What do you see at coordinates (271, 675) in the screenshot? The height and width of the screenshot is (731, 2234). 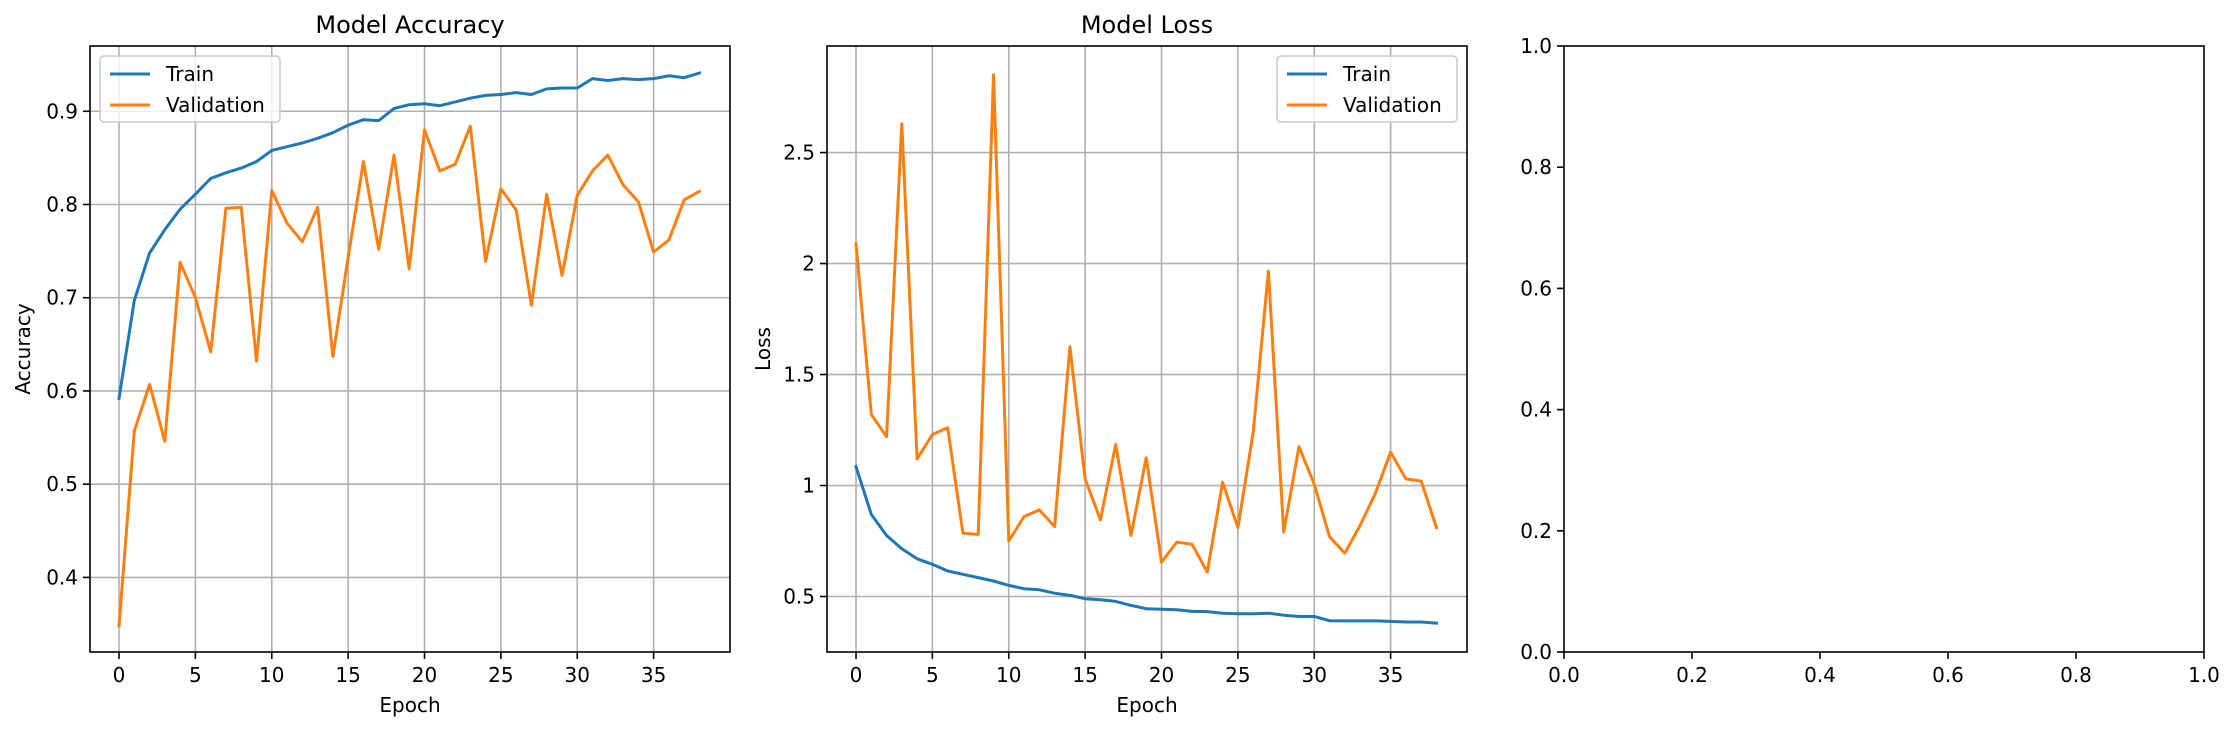 I see `accuracy-x-tick-label: 10` at bounding box center [271, 675].